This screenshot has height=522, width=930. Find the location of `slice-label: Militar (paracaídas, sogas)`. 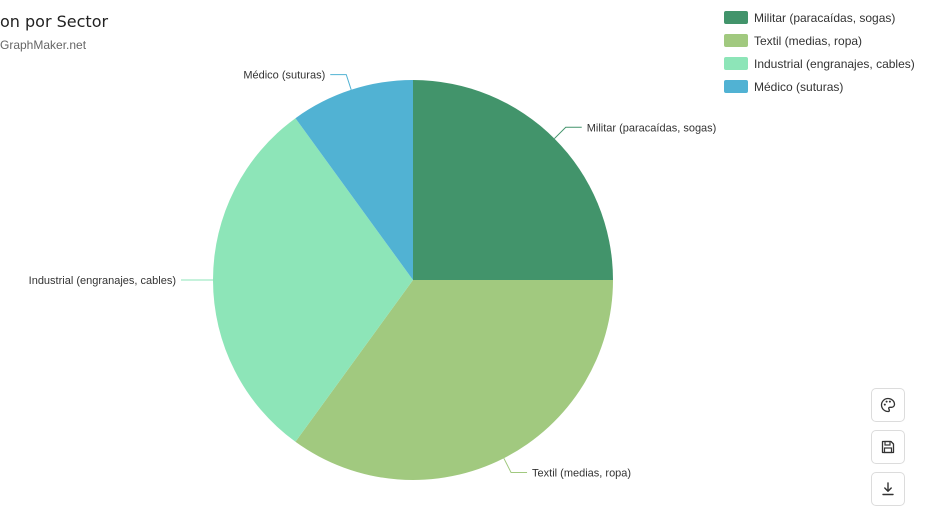

slice-label: Militar (paracaídas, sogas) is located at coordinates (652, 128).